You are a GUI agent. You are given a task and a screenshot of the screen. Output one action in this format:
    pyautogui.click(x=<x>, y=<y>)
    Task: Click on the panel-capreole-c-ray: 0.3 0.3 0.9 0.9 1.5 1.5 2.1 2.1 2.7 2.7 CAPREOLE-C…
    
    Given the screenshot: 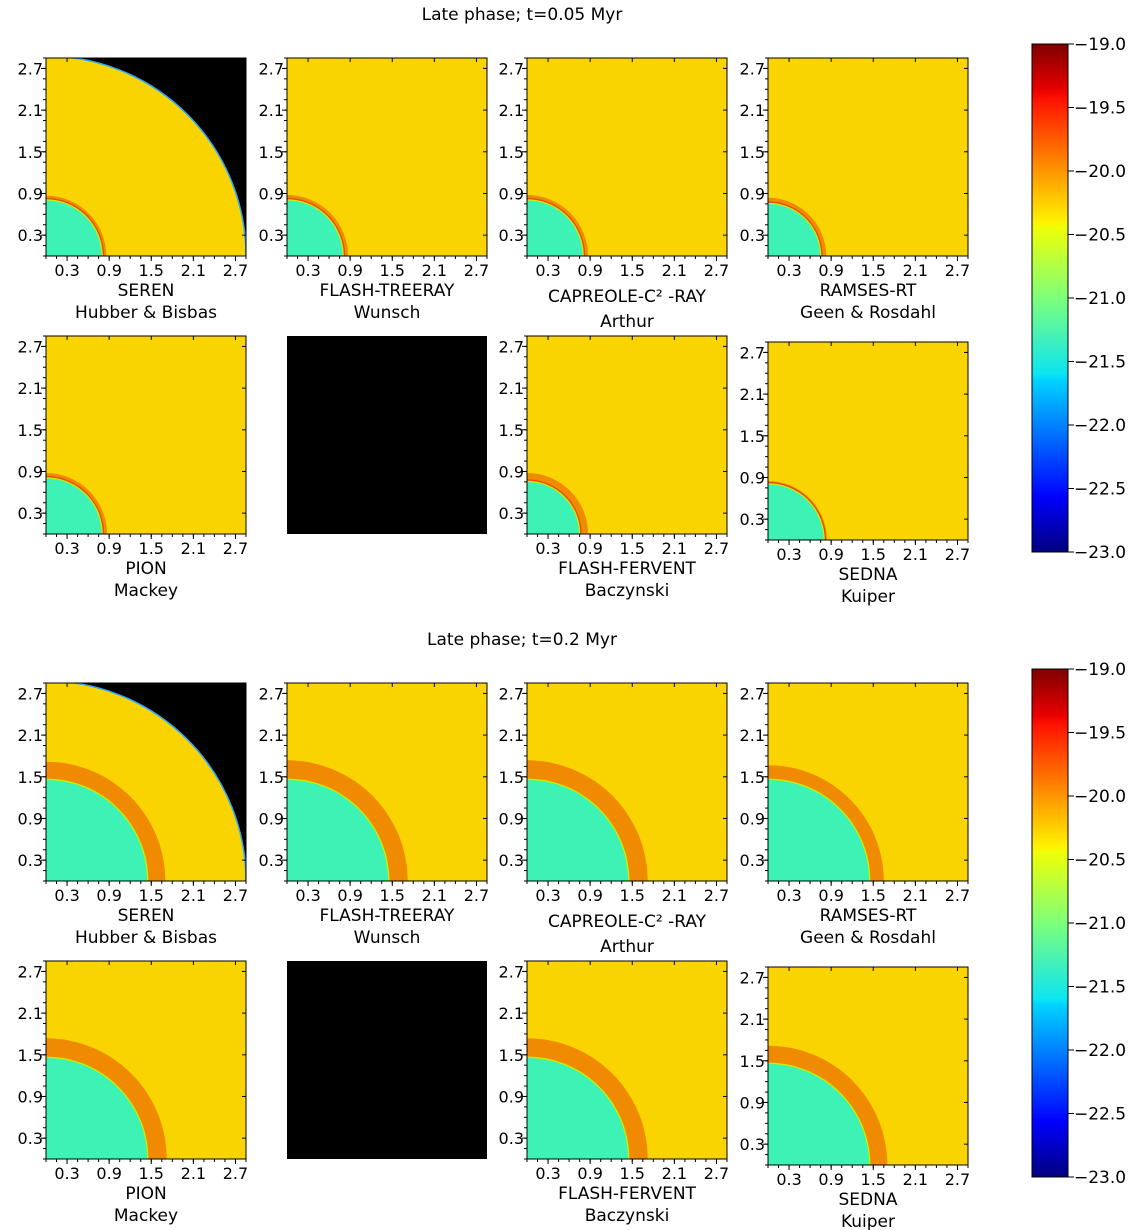 What is the action you would take?
    pyautogui.click(x=614, y=194)
    